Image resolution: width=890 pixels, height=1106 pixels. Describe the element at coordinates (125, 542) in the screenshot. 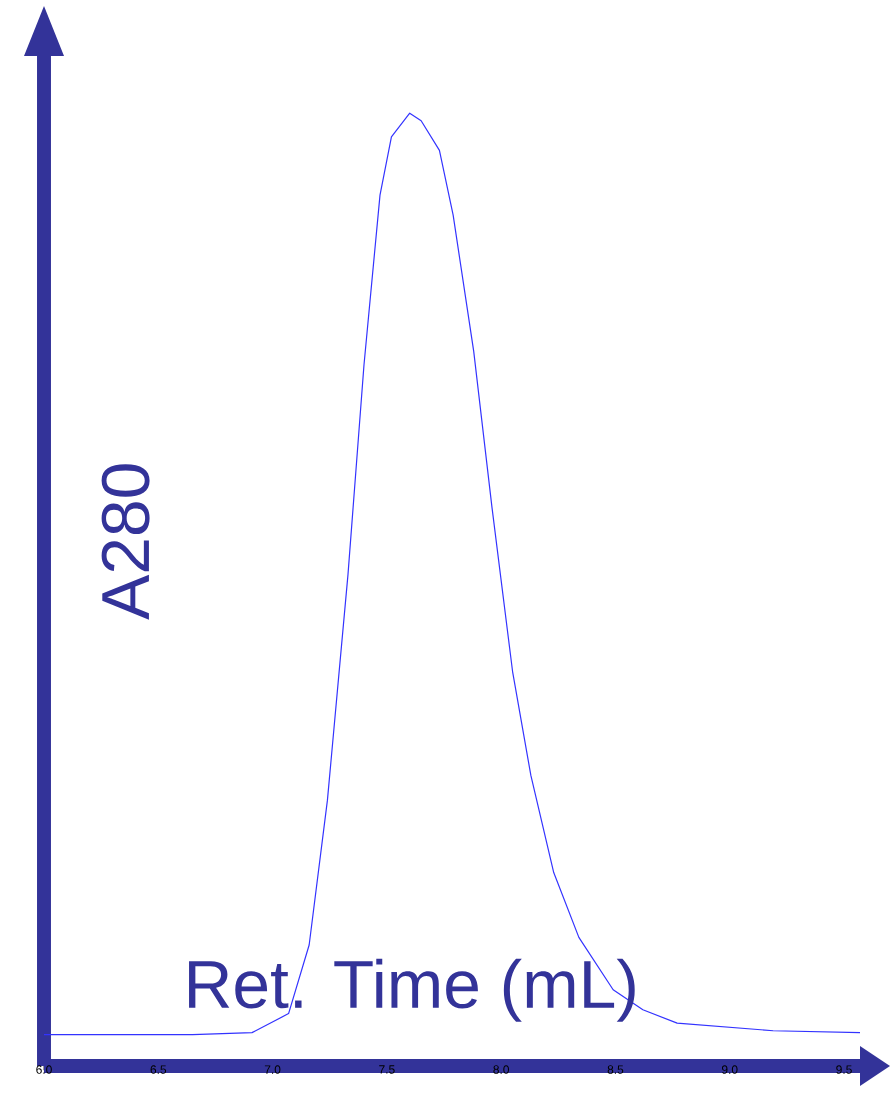

I see `y-axis-title: A280` at that location.